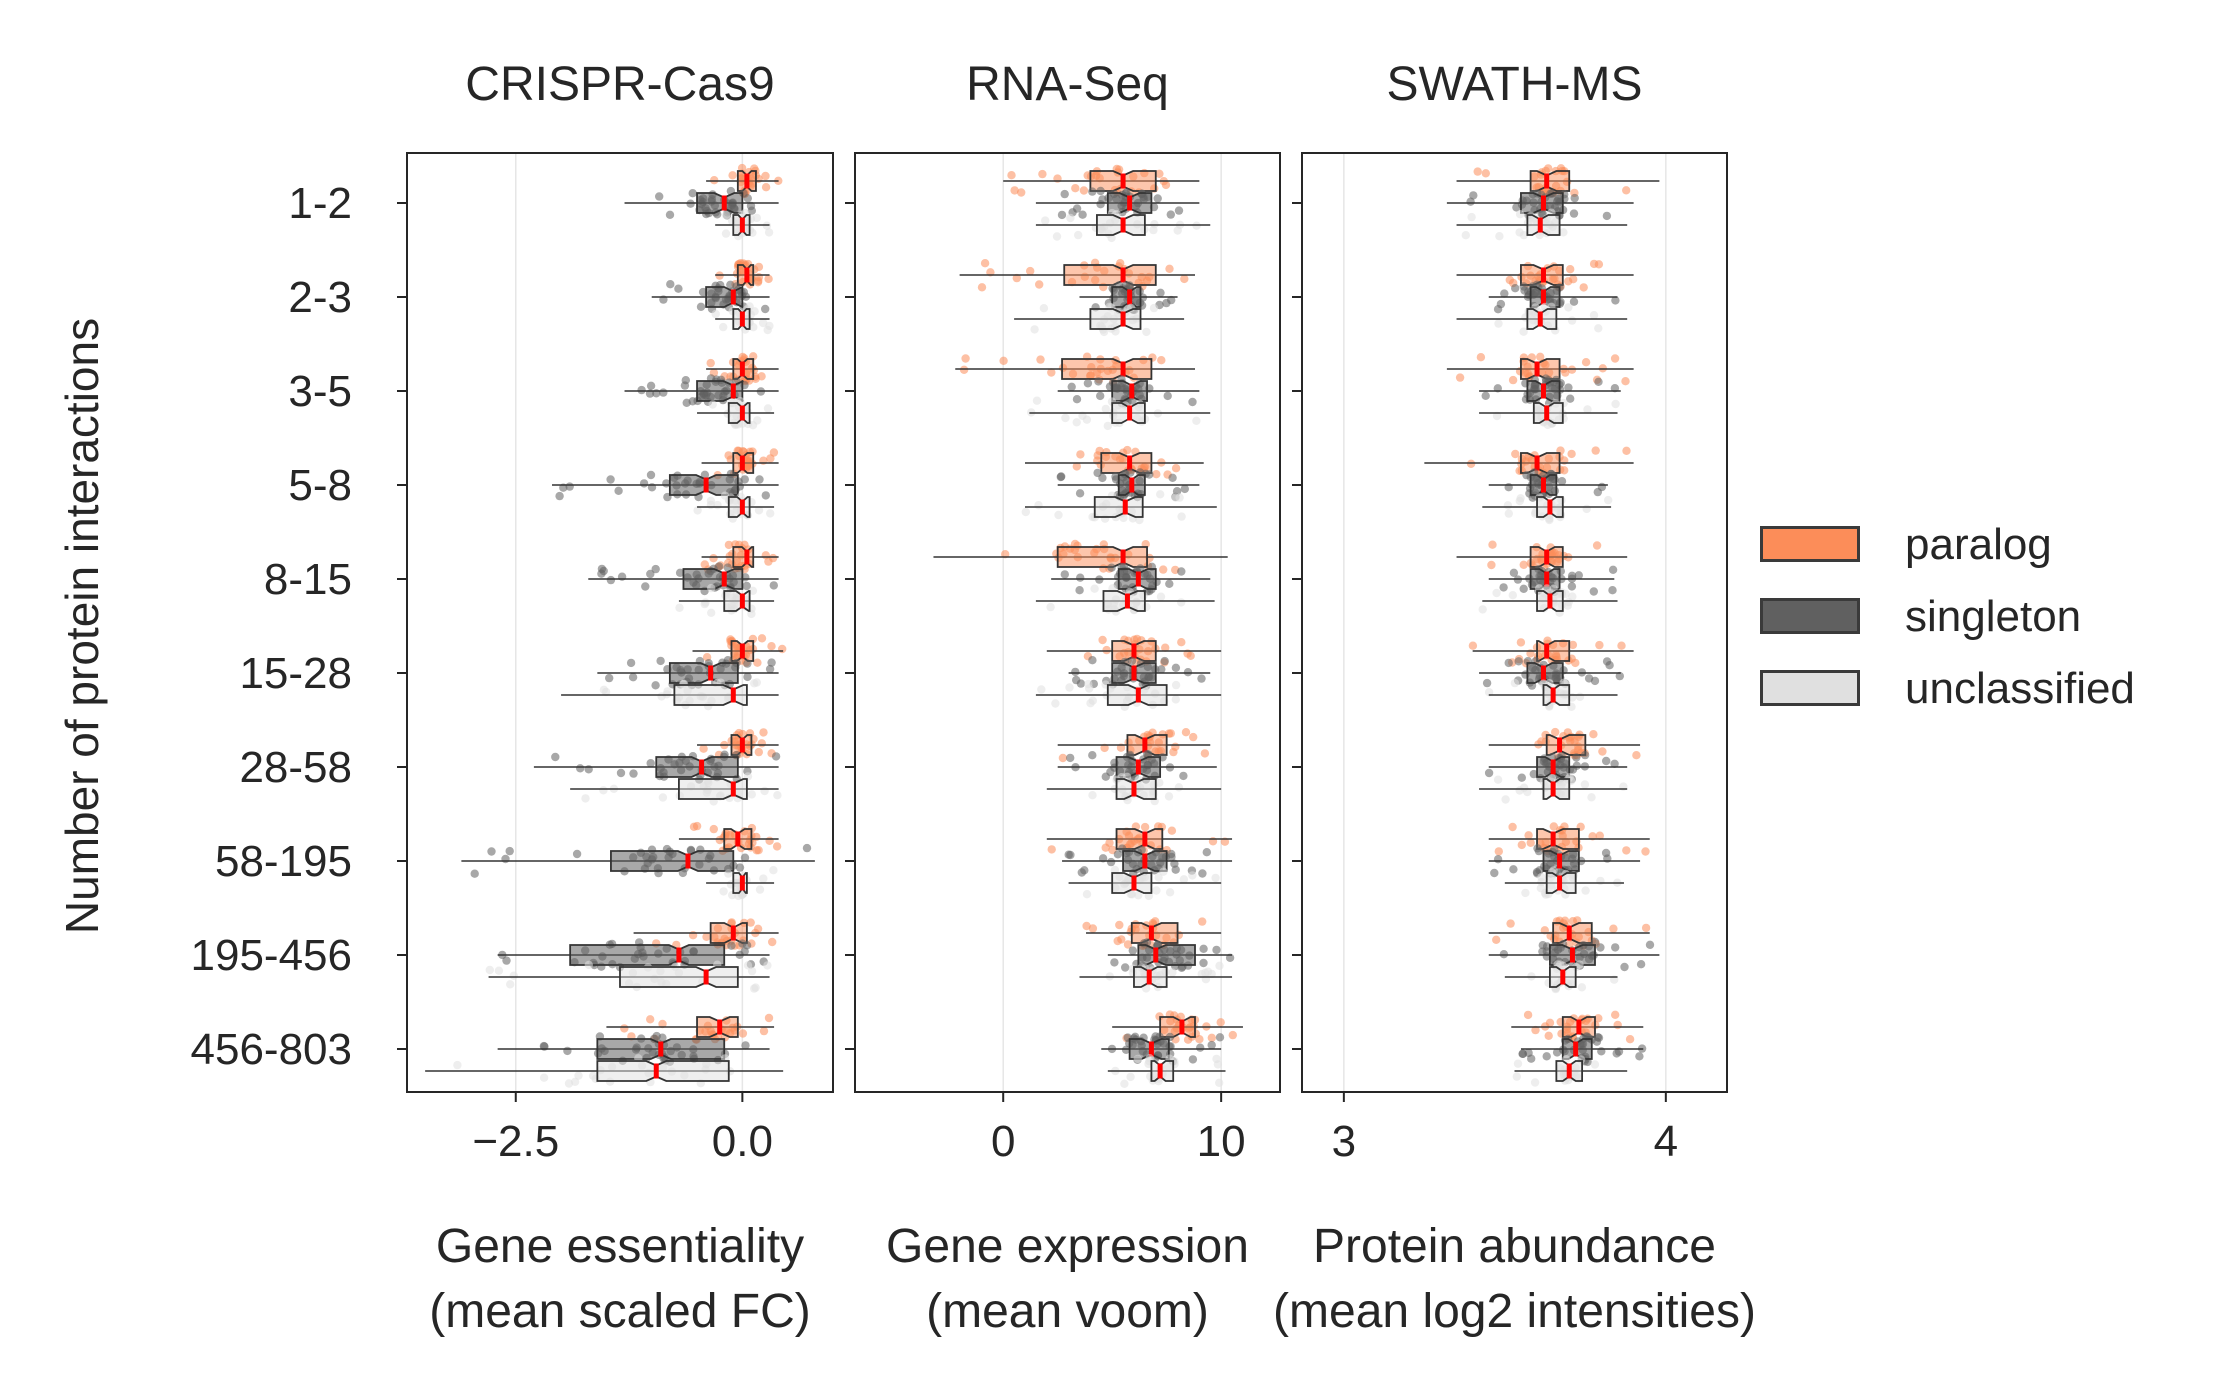 The image size is (2229, 1392). Describe the element at coordinates (320, 203) in the screenshot. I see `category-label-1-2: 1-2` at that location.